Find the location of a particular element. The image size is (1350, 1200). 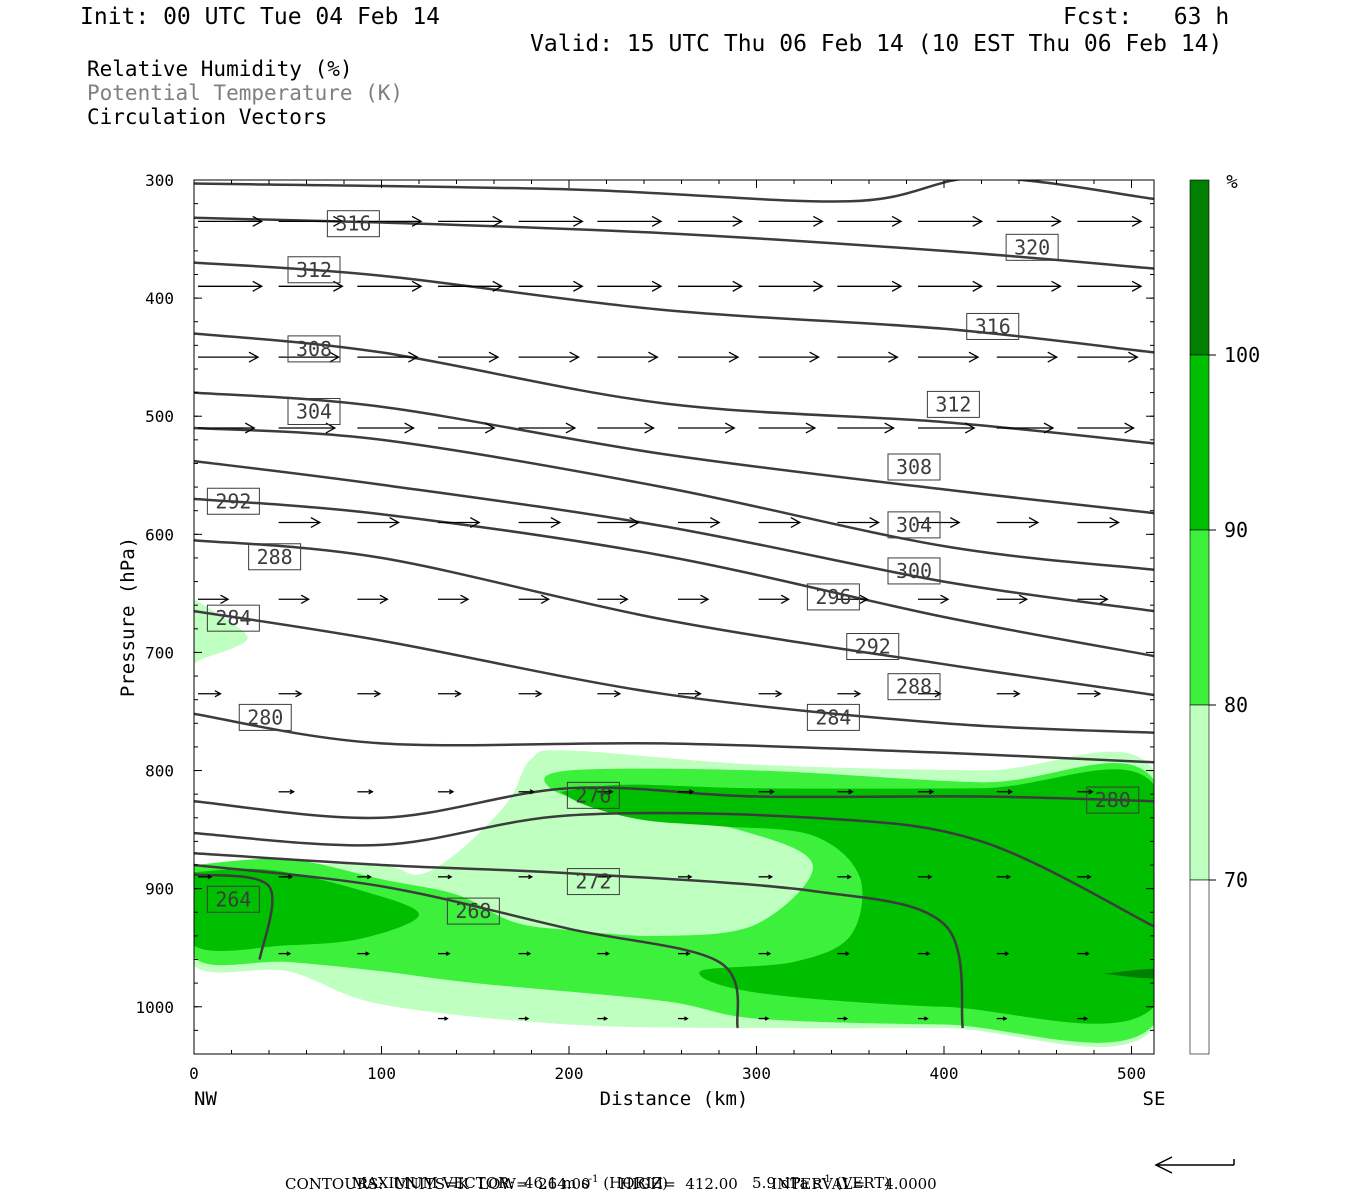

contour-label: 272 is located at coordinates (593, 882).